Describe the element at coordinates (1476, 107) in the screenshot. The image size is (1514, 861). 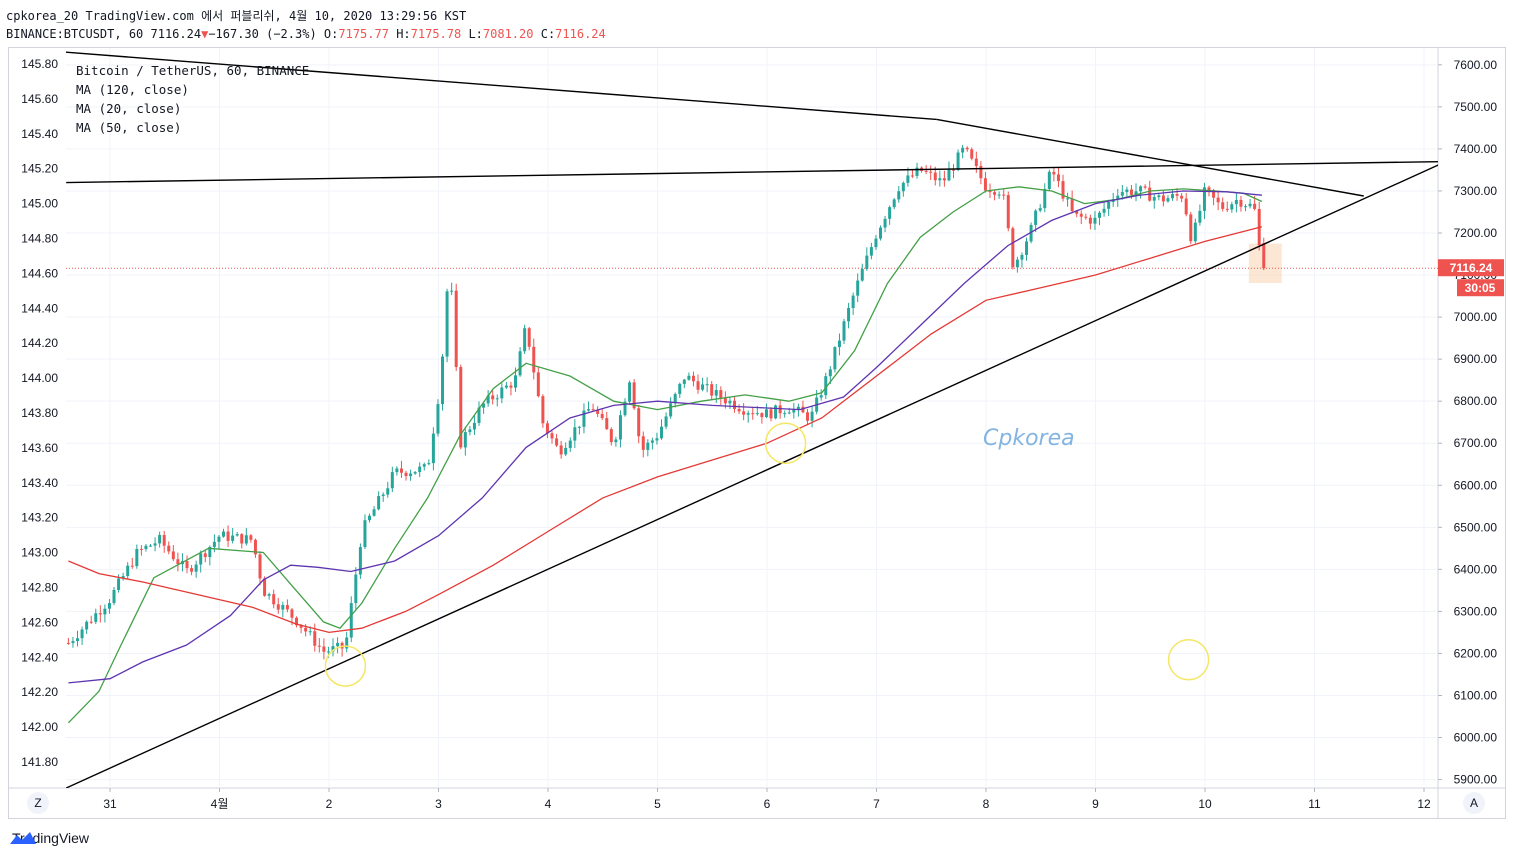
I see `price-axis-label: 7500.00` at that location.